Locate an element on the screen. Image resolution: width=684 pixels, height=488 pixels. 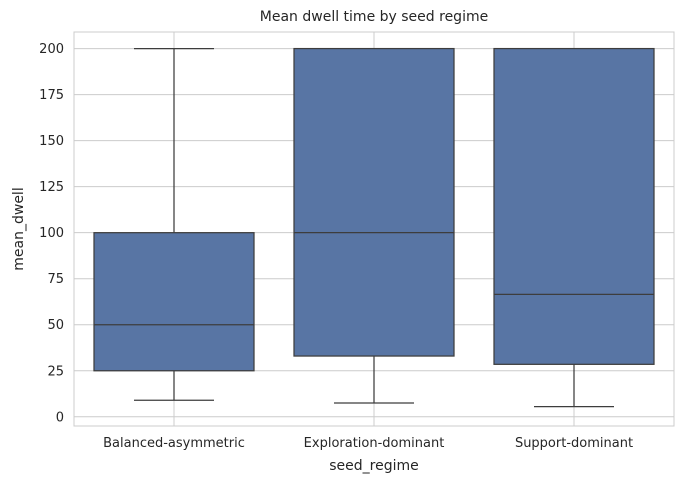
x-tick-label: Support-dominant is located at coordinates (574, 443).